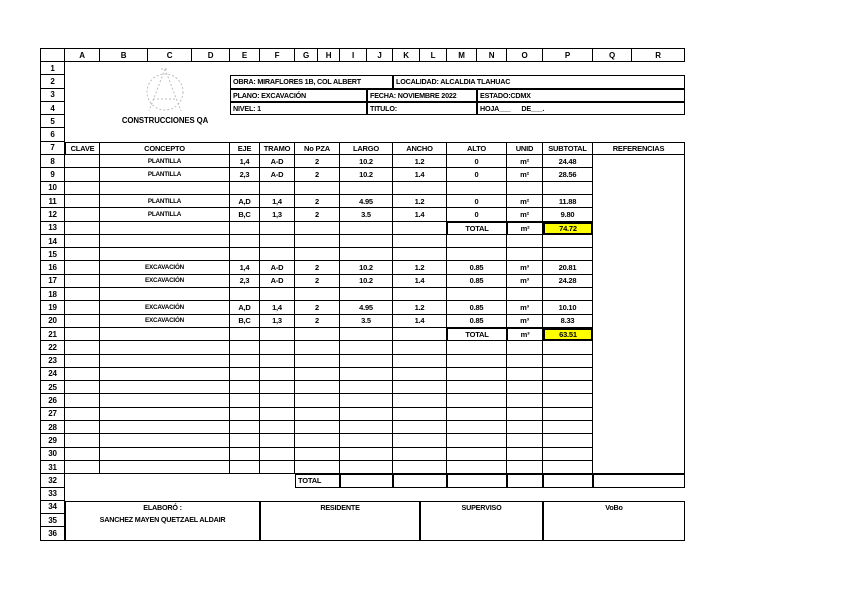  Describe the element at coordinates (82, 295) in the screenshot. I see `cell-r18-clave` at that location.